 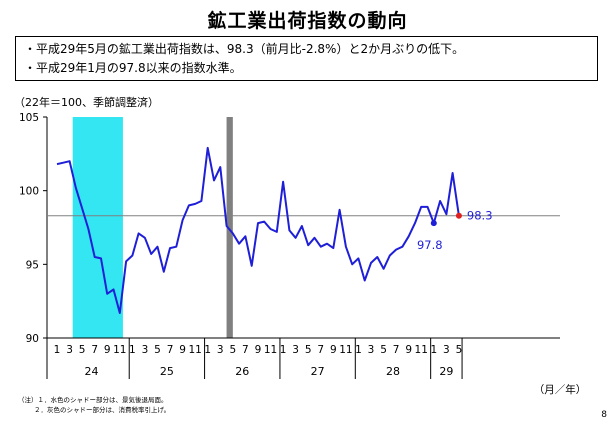 What do you see at coordinates (604, 415) in the screenshot?
I see `page-number: 8` at bounding box center [604, 415].